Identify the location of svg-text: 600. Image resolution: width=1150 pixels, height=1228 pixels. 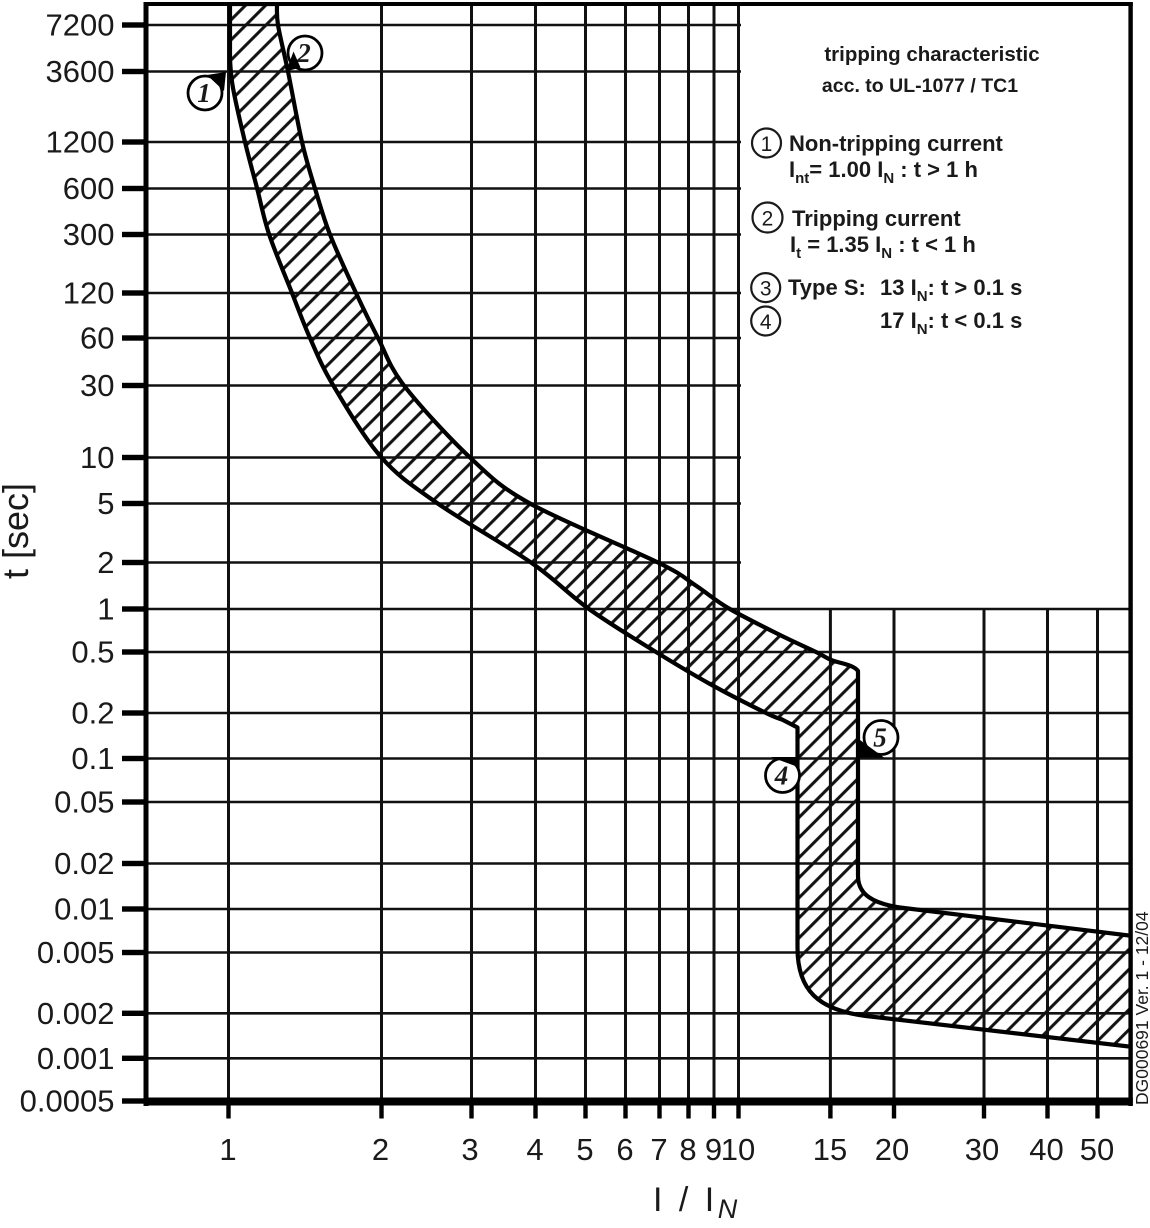
(89, 188).